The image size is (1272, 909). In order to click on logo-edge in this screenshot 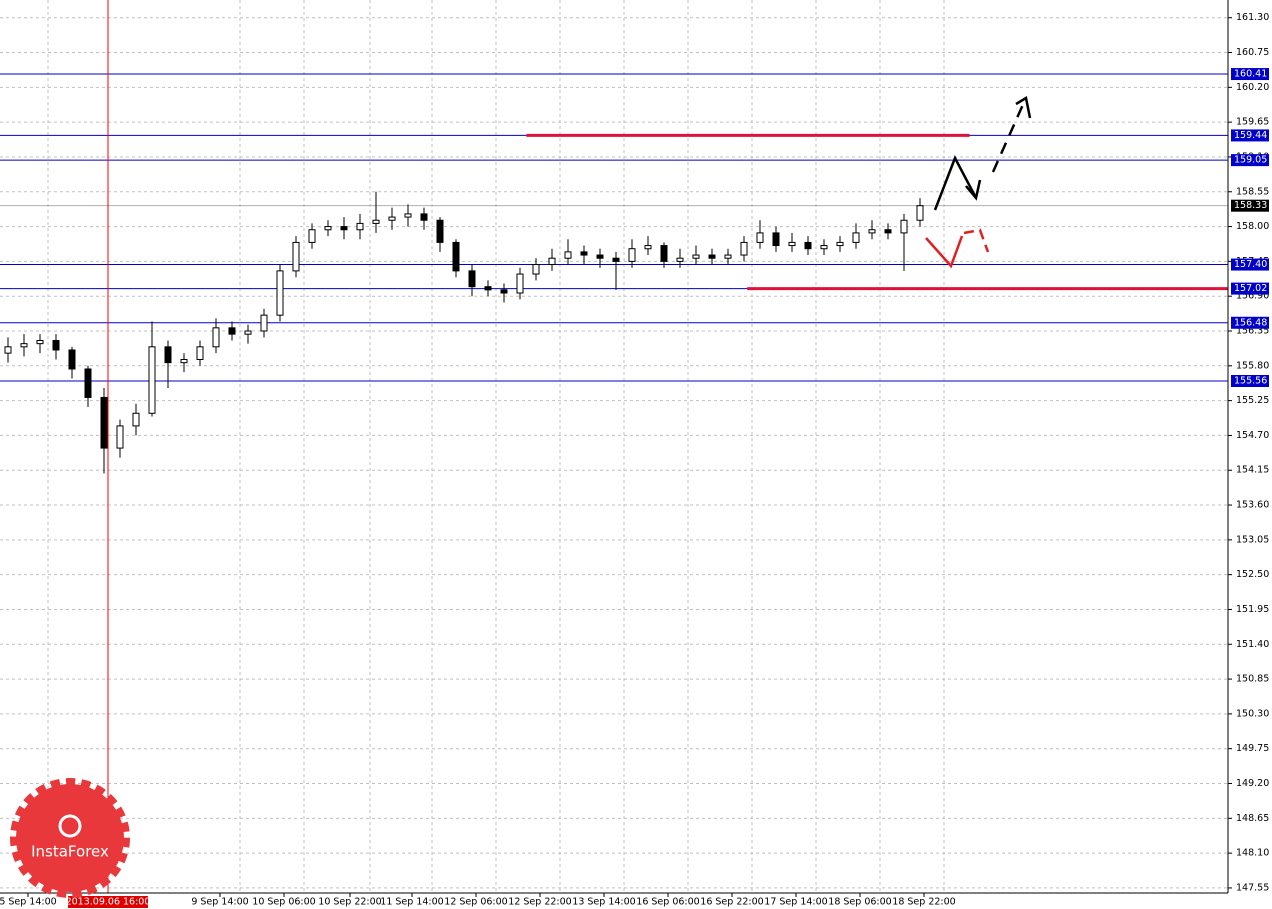, I will do `click(70, 838)`.